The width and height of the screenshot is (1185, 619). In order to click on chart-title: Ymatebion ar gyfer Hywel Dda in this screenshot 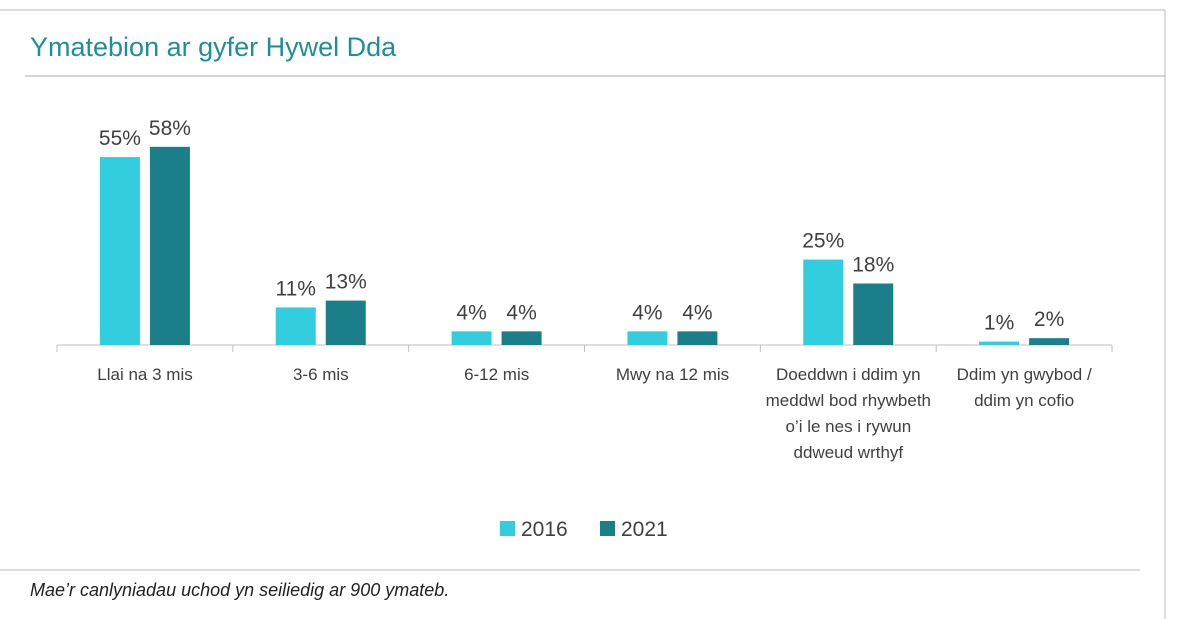, I will do `click(213, 47)`.